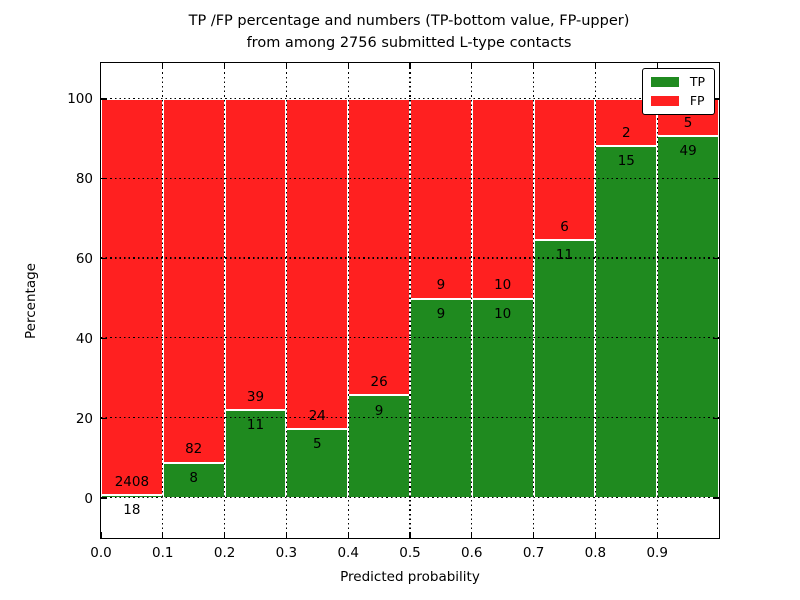 This screenshot has width=800, height=600. What do you see at coordinates (664, 101) in the screenshot?
I see `legend-swatch-fp` at bounding box center [664, 101].